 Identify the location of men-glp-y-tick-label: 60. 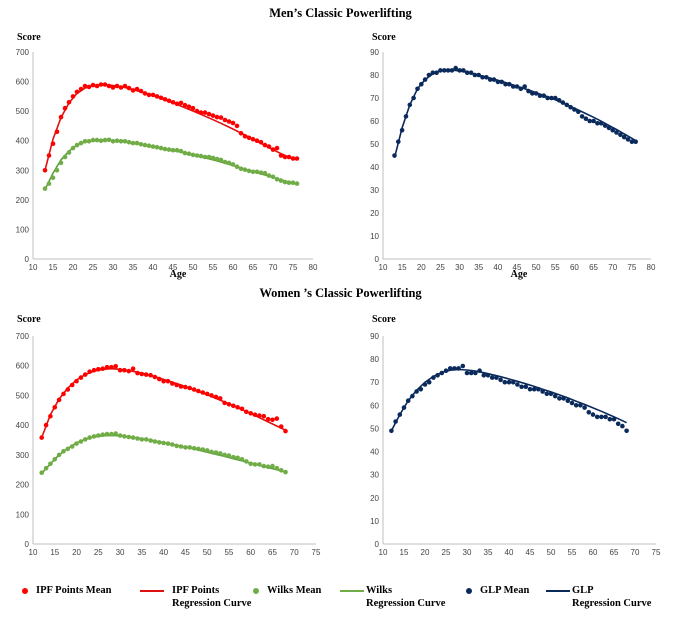
(374, 121).